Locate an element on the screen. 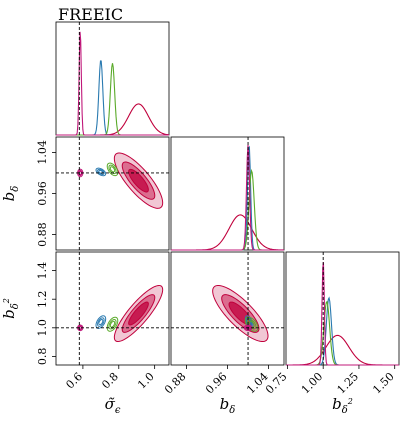 The image size is (411, 422). panel-marginal-bd is located at coordinates (227, 193).